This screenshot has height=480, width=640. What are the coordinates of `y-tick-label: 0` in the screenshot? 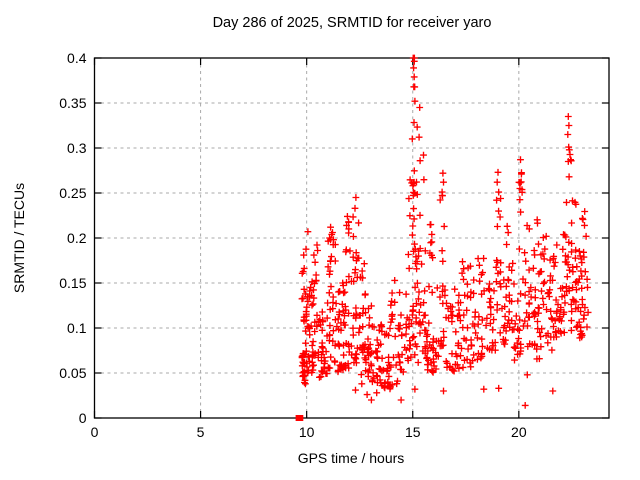 It's located at (83, 418).